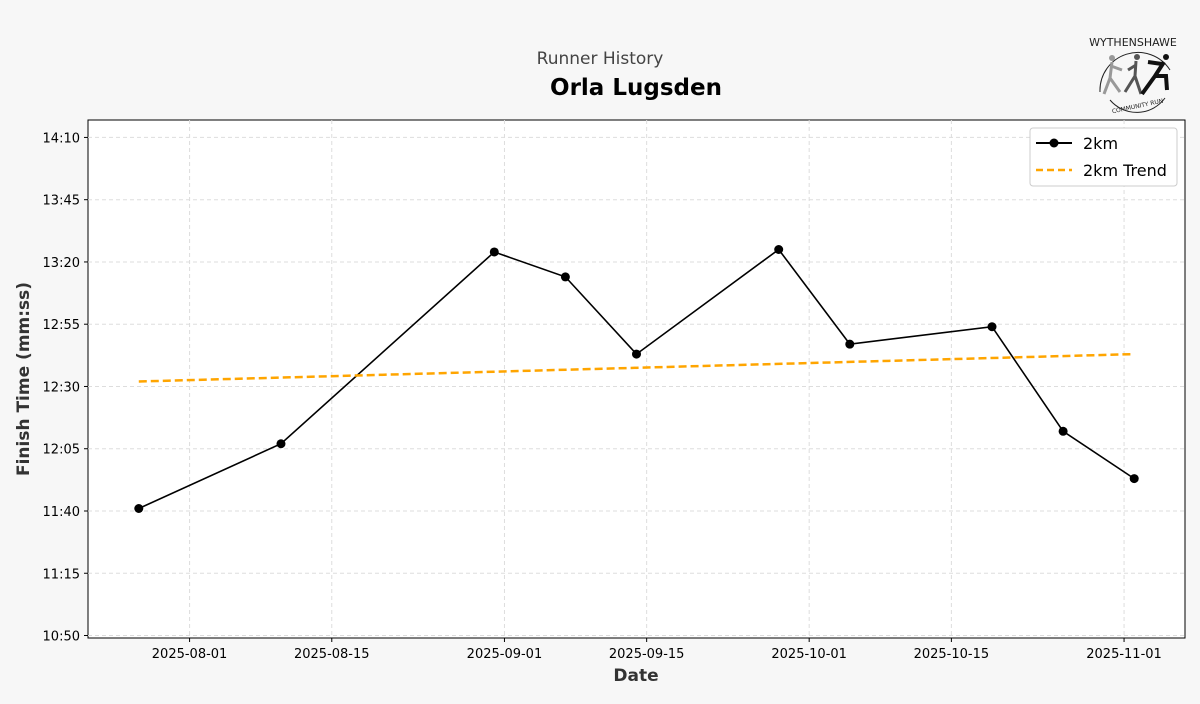 The width and height of the screenshot is (1200, 704). I want to click on legend-marker-2km, so click(1054, 143).